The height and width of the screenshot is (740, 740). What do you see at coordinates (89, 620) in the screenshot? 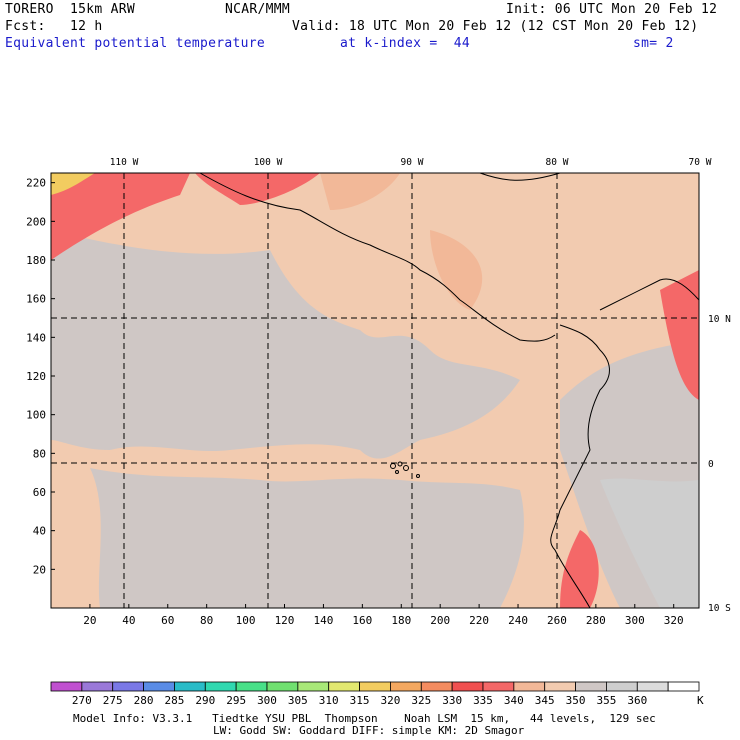
I see `x-tick-label: 20` at bounding box center [89, 620].